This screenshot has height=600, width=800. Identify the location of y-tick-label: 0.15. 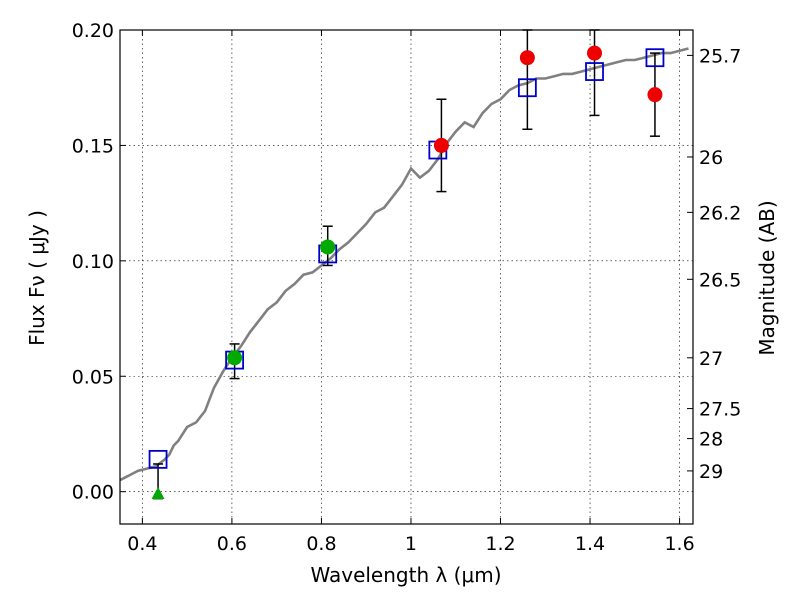
(93, 146).